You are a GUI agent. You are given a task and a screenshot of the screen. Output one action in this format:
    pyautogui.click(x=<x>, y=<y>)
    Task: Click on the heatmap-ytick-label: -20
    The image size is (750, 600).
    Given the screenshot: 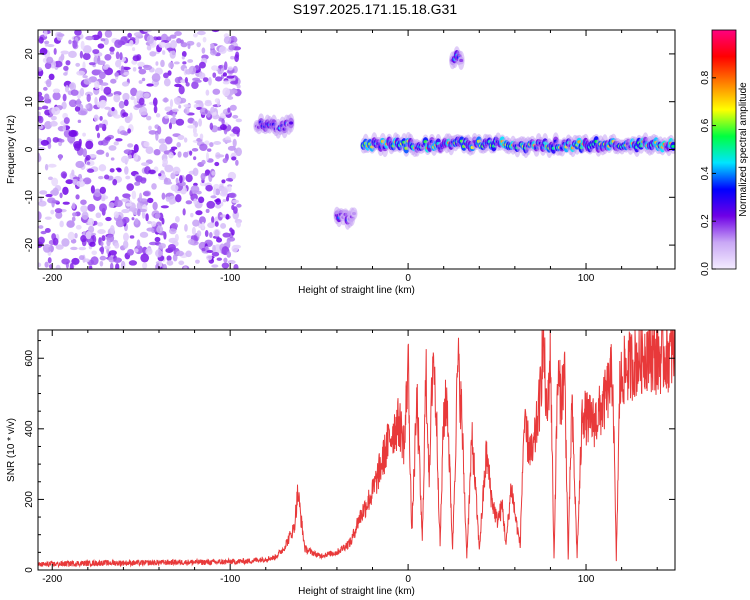 What is the action you would take?
    pyautogui.click(x=29, y=244)
    